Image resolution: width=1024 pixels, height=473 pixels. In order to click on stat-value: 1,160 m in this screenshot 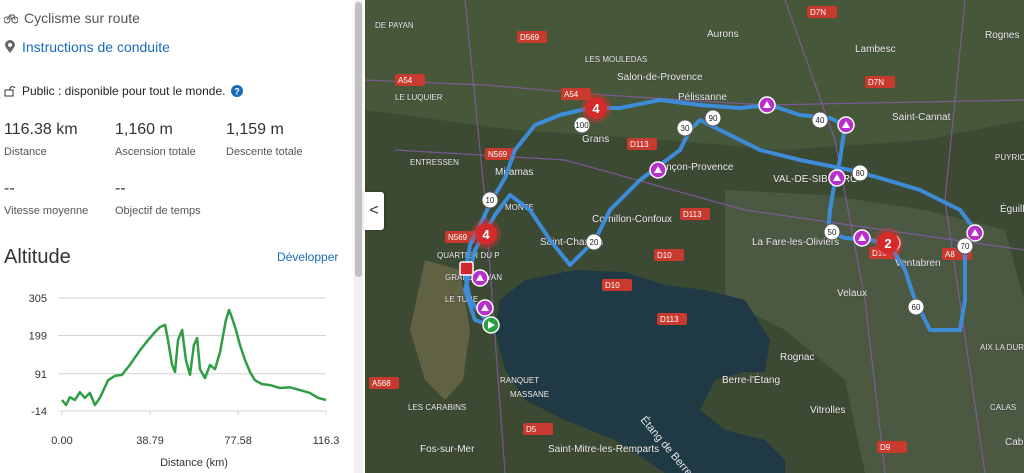, I will do `click(144, 129)`.